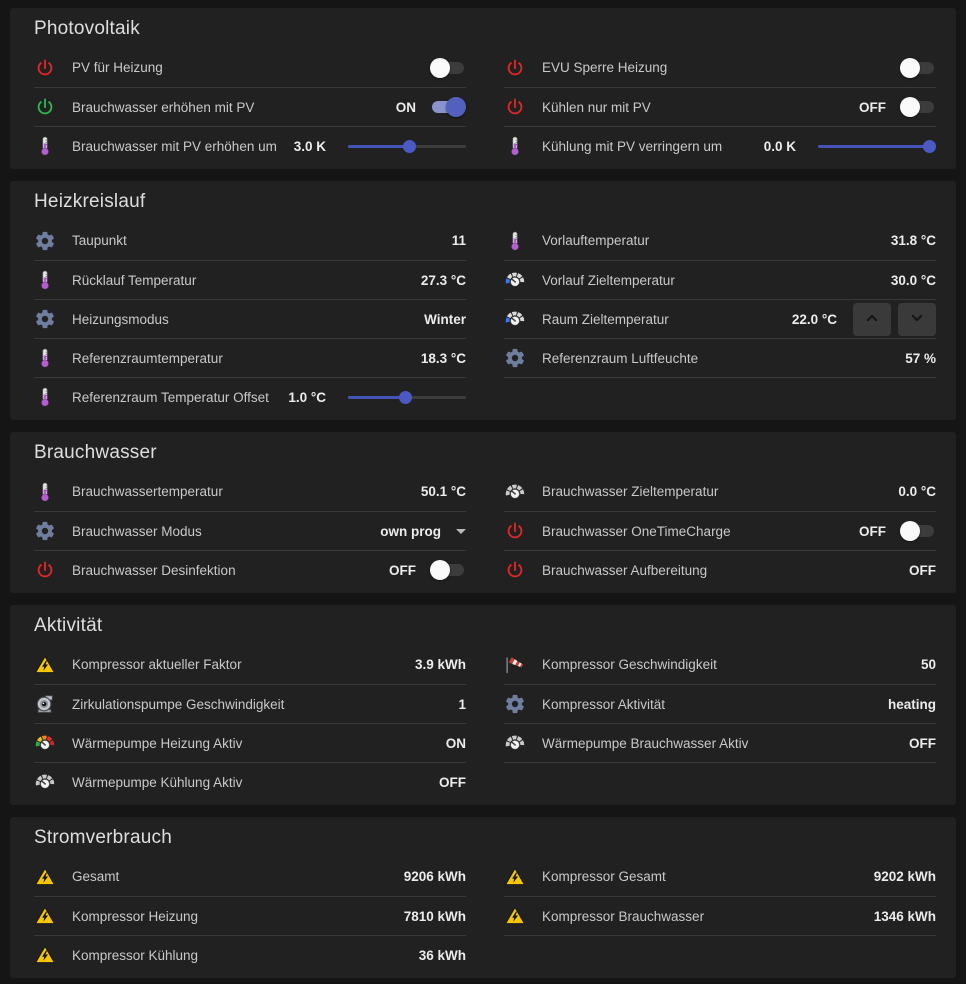 This screenshot has height=984, width=966. What do you see at coordinates (154, 570) in the screenshot?
I see `entity-label: Brauchwasser Desinfektion` at bounding box center [154, 570].